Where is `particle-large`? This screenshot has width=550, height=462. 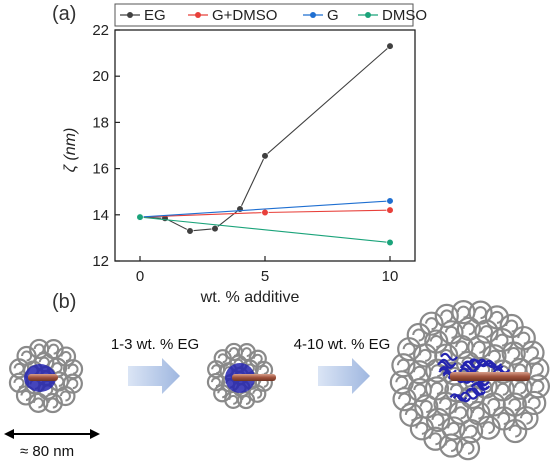
particle-large is located at coordinates (469, 380).